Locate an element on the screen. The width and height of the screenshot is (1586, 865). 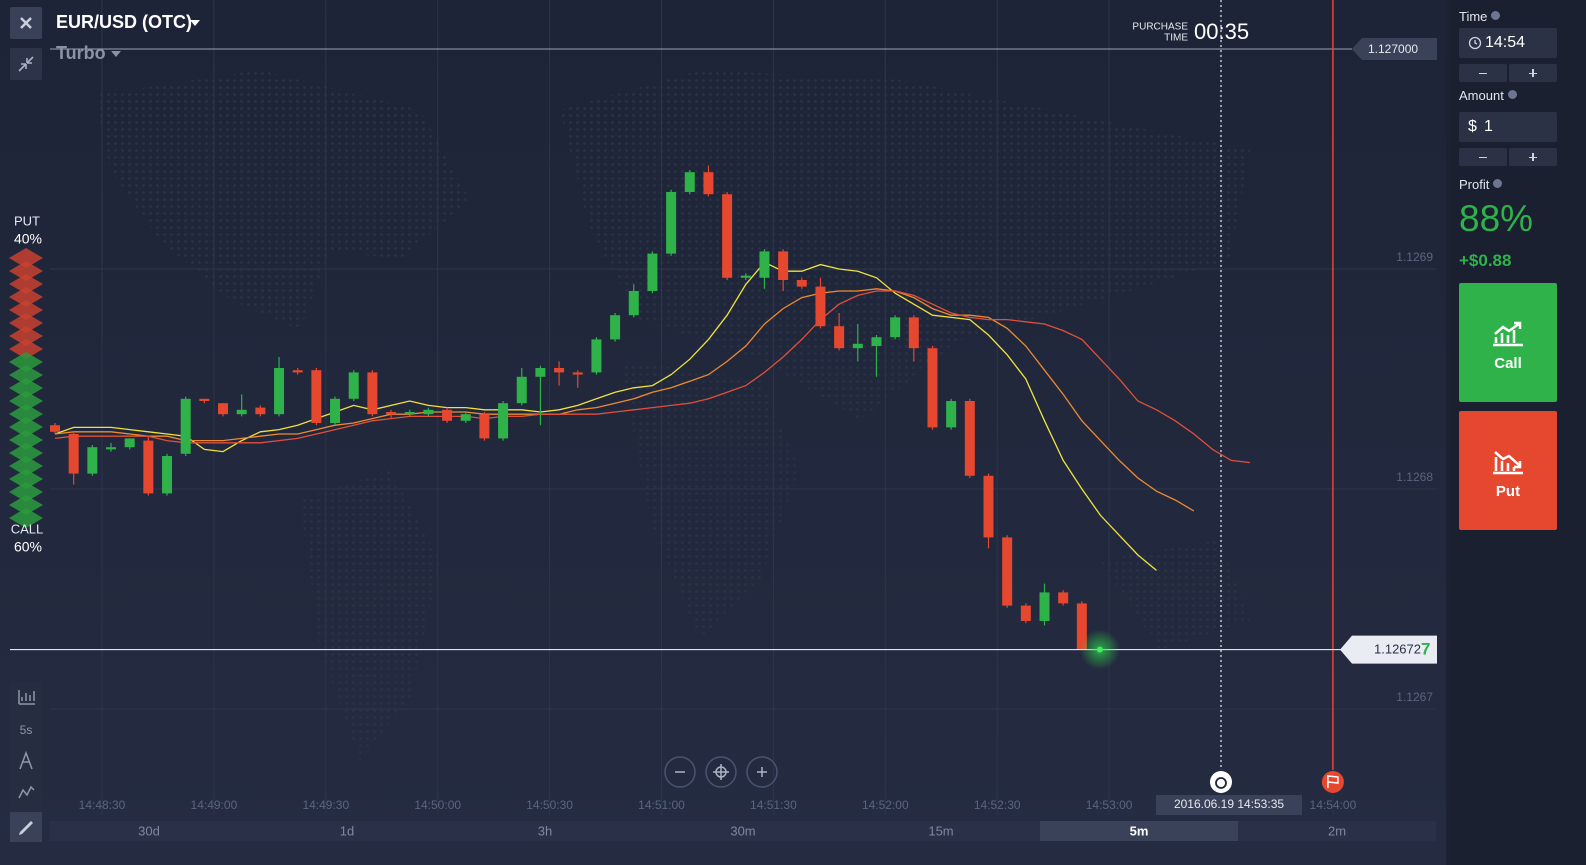
timeframe-option: 30d is located at coordinates (149, 830).